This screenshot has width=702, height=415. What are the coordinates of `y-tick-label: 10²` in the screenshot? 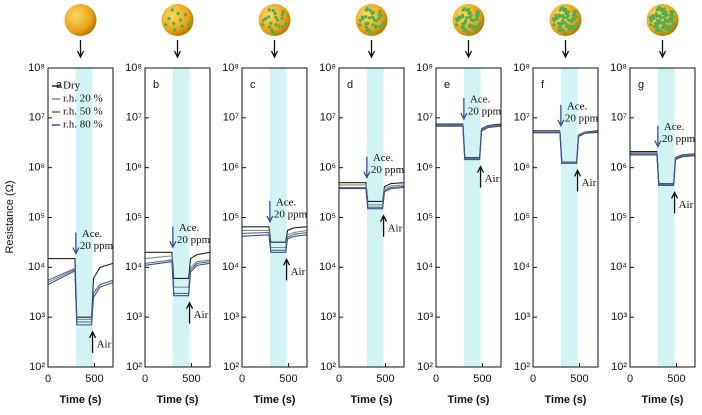 It's located at (522, 367).